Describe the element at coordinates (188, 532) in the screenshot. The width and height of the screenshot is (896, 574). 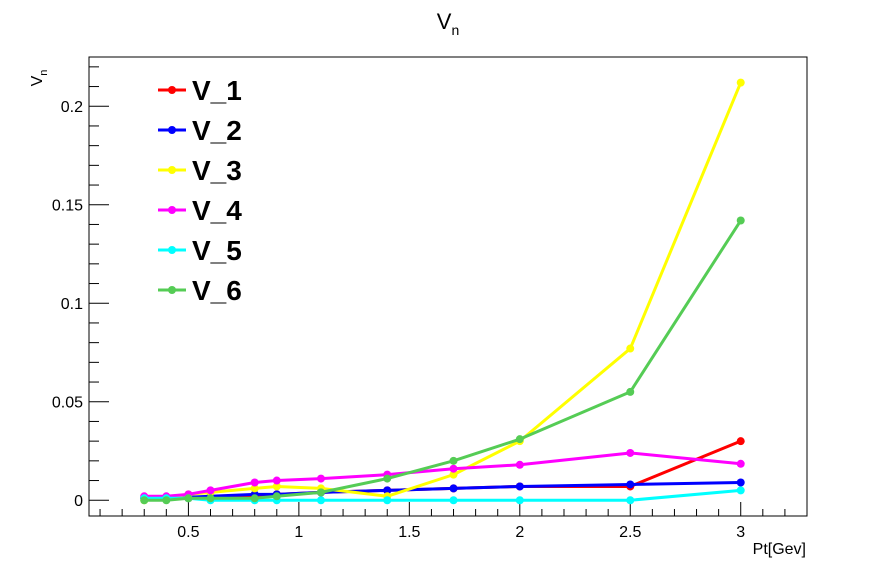
I see `x-tick-label: 0.5` at that location.